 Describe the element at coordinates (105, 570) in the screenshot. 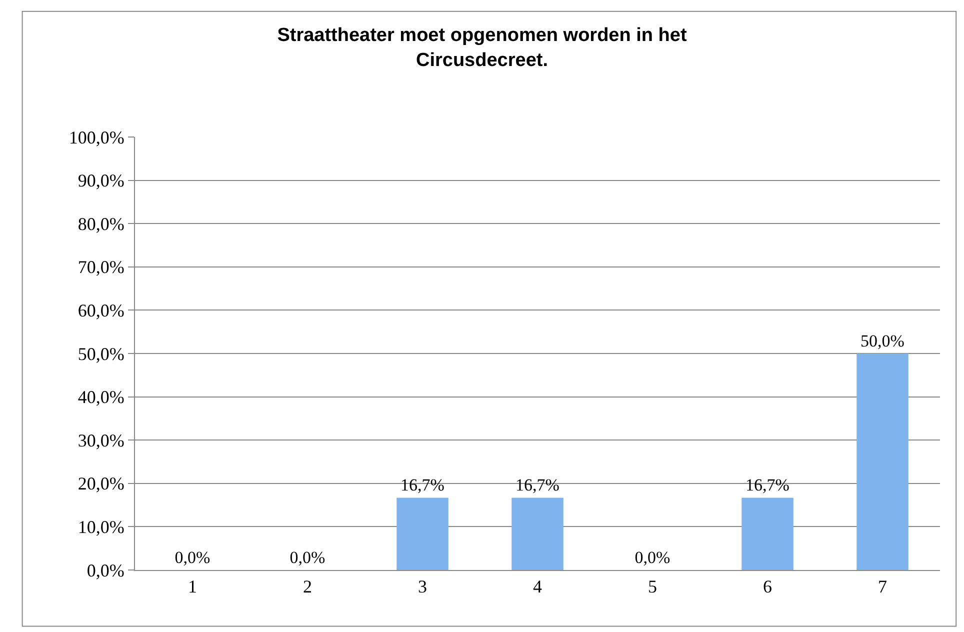

I see `y-tick-label: 0,0%` at that location.